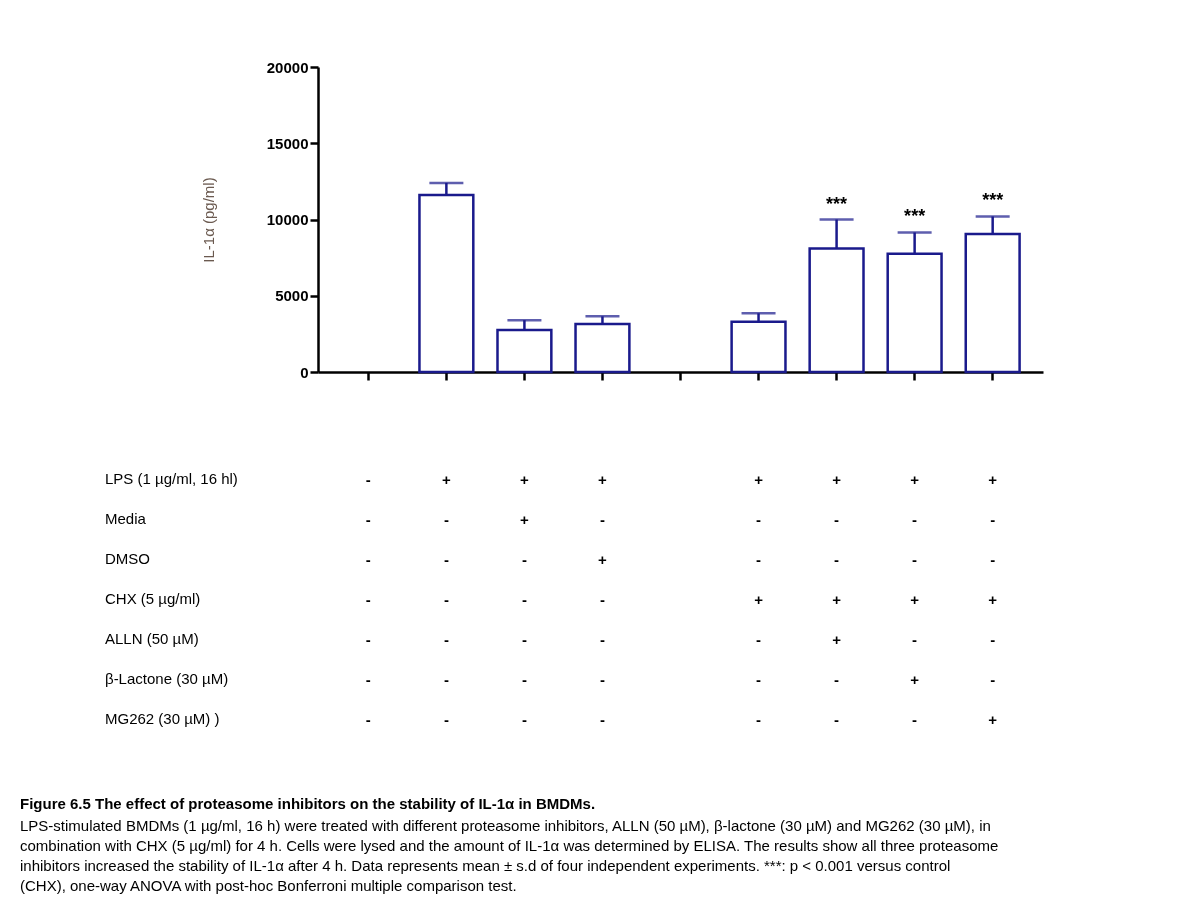 Image resolution: width=1186 pixels, height=921 pixels. Describe the element at coordinates (308, 803) in the screenshot. I see `caption: Figure 6.5 The effect of proteasome inhibitors on the stability of IL-1α in BMDMs.` at that location.